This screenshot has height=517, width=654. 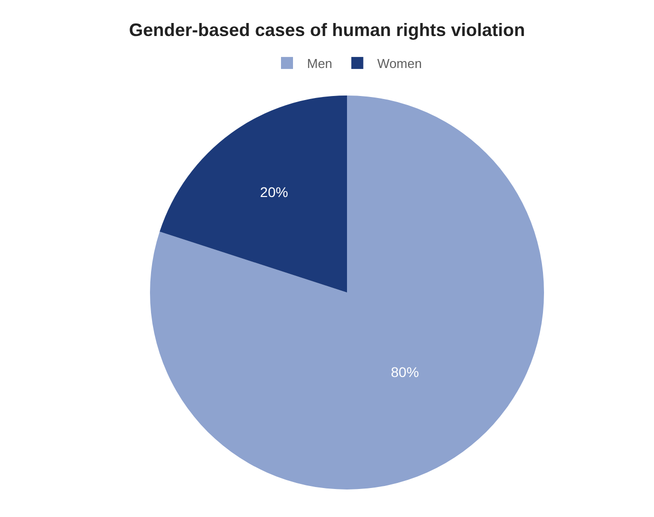 I want to click on chart-title: Gender-based cases of human rights violation, so click(x=327, y=30).